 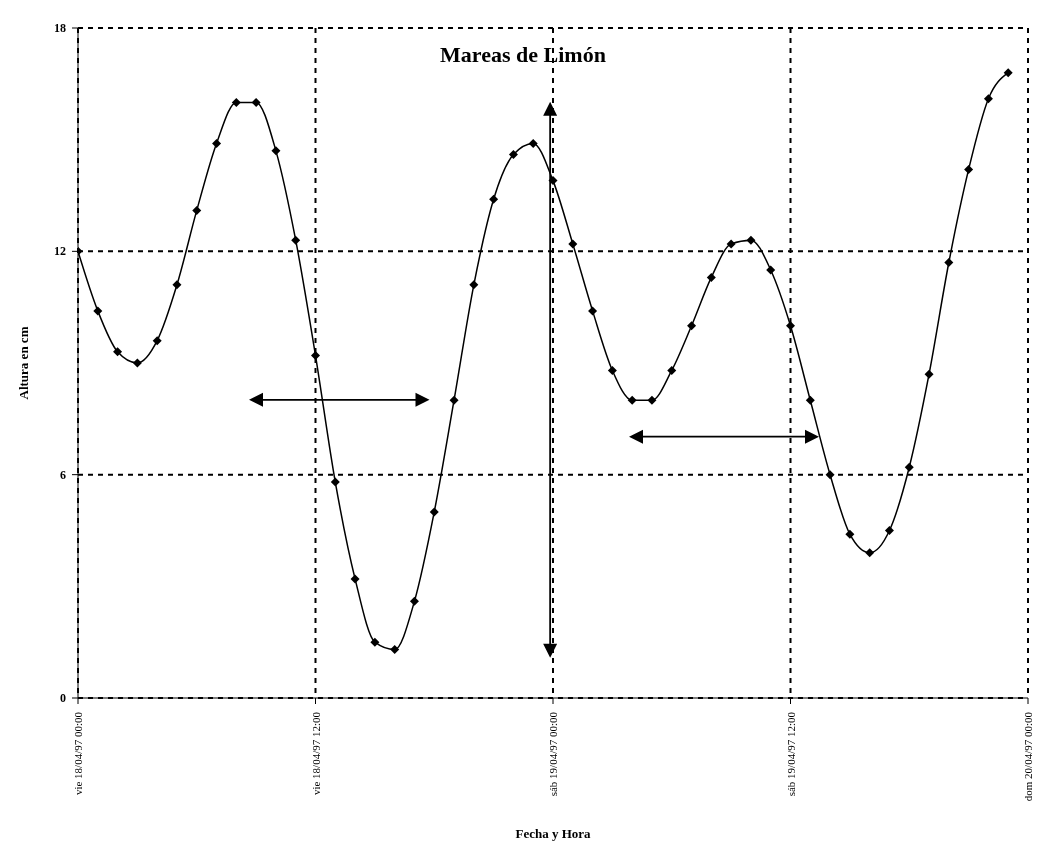 I want to click on y-tick-label: 18, so click(x=60, y=28).